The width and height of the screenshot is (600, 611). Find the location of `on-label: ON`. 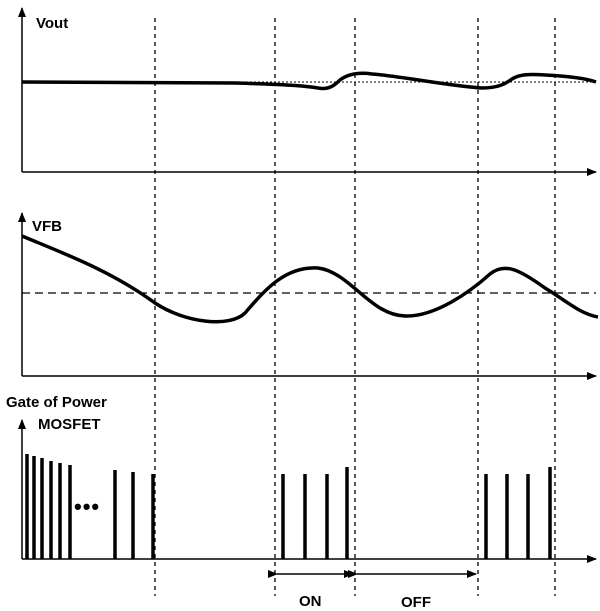

on-label: ON is located at coordinates (310, 601).